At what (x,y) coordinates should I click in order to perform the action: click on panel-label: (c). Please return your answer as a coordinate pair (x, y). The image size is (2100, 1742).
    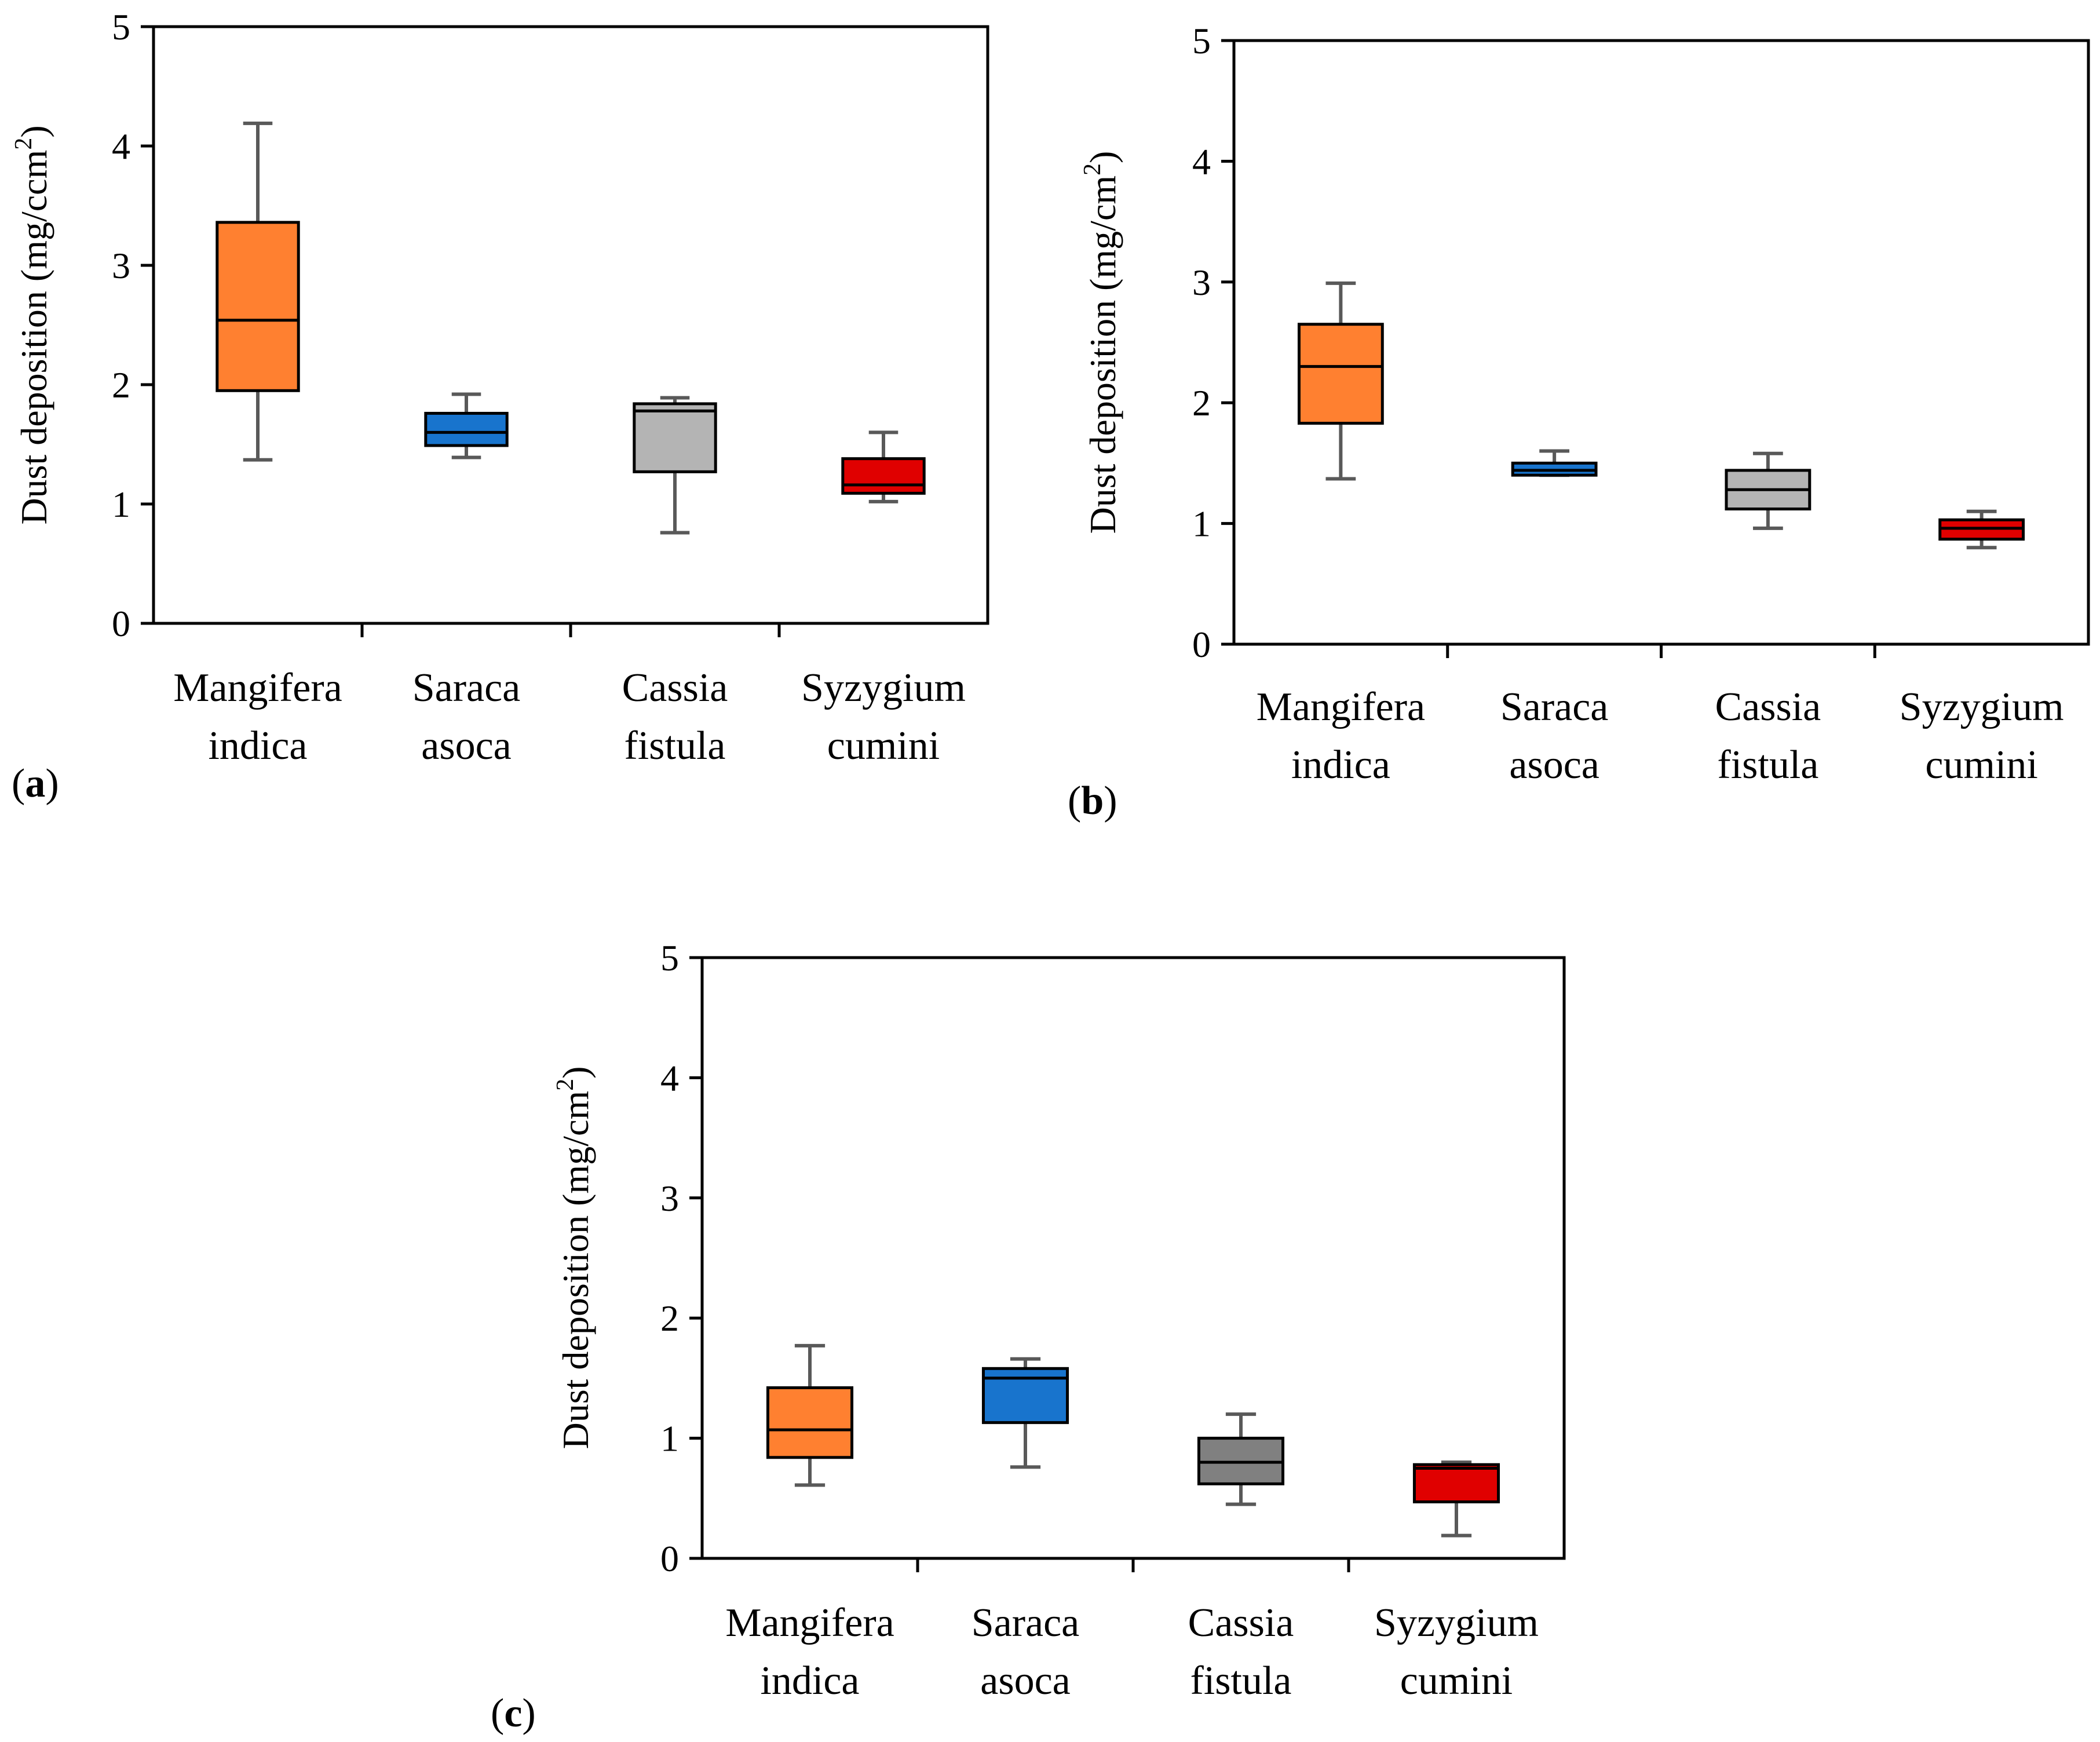
    Looking at the image, I should click on (513, 1713).